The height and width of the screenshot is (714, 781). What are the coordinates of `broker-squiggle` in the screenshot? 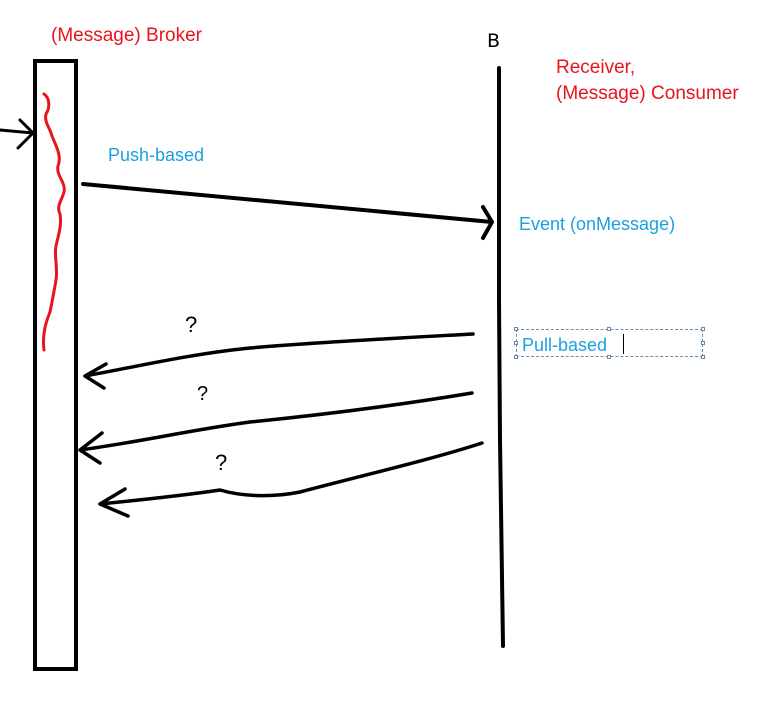 It's located at (54, 222).